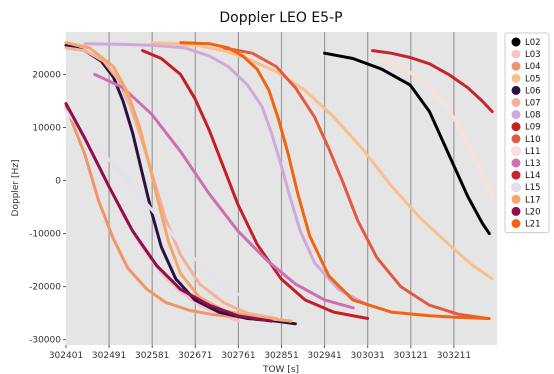 The width and height of the screenshot is (554, 374). What do you see at coordinates (368, 356) in the screenshot?
I see `x-tick-label: 303031` at bounding box center [368, 356].